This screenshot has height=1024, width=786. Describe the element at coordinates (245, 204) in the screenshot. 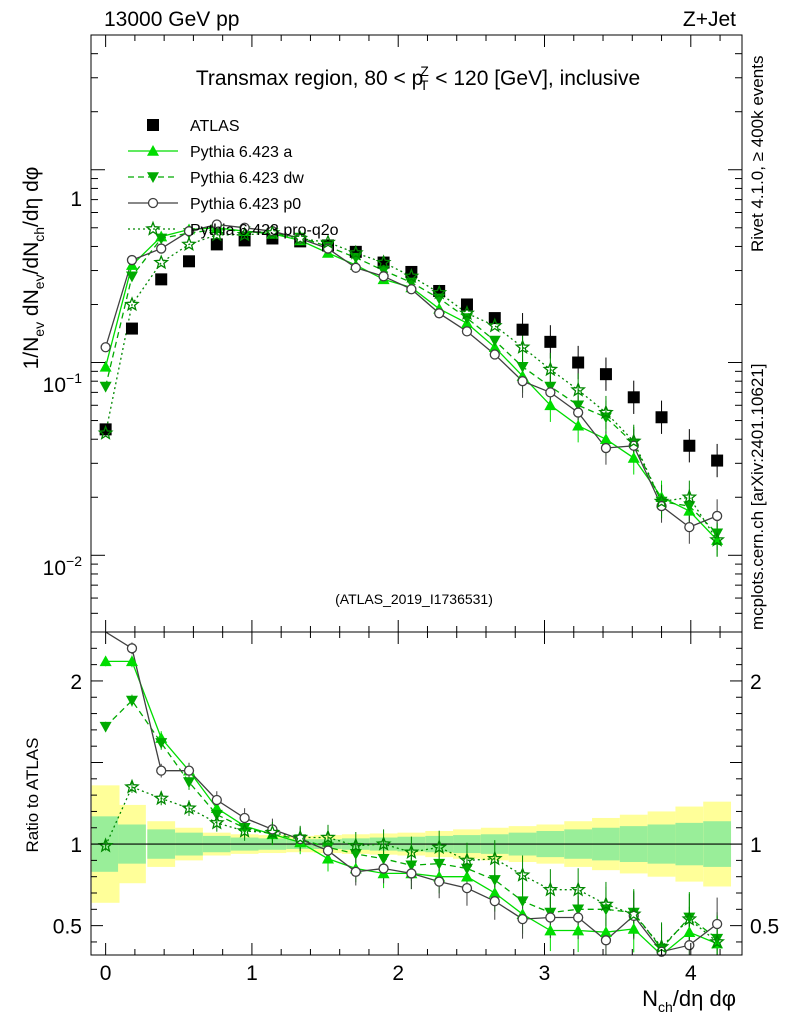

I see `legend-label-pythia-6-423-p0: Pythia 6.423 p0` at that location.